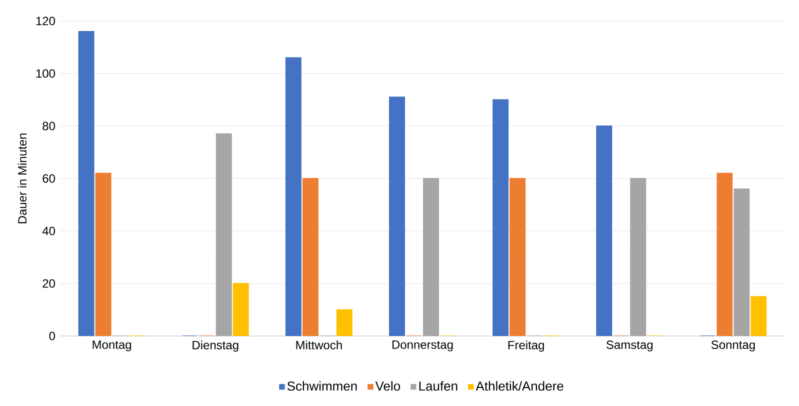  I want to click on legend-label: Athletik/Andere, so click(520, 386).